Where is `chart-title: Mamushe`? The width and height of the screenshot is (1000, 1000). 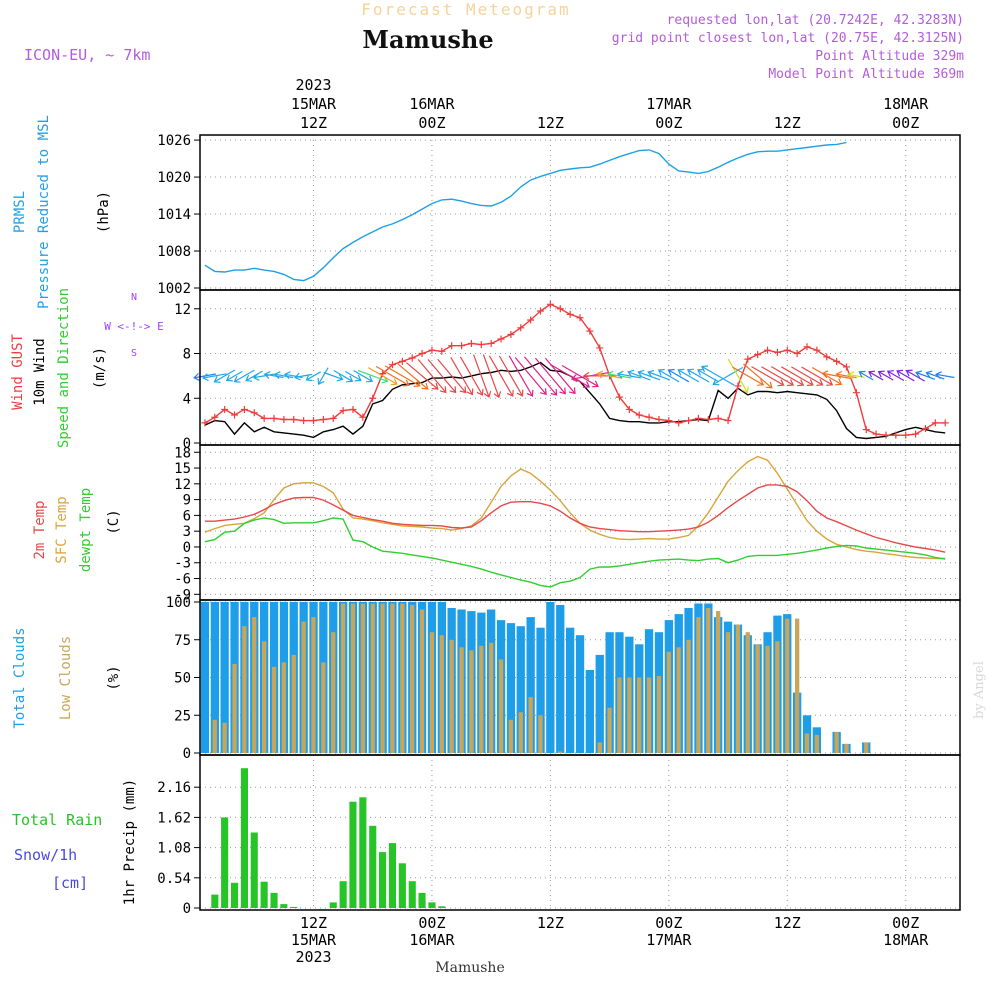 chart-title: Mamushe is located at coordinates (427, 39).